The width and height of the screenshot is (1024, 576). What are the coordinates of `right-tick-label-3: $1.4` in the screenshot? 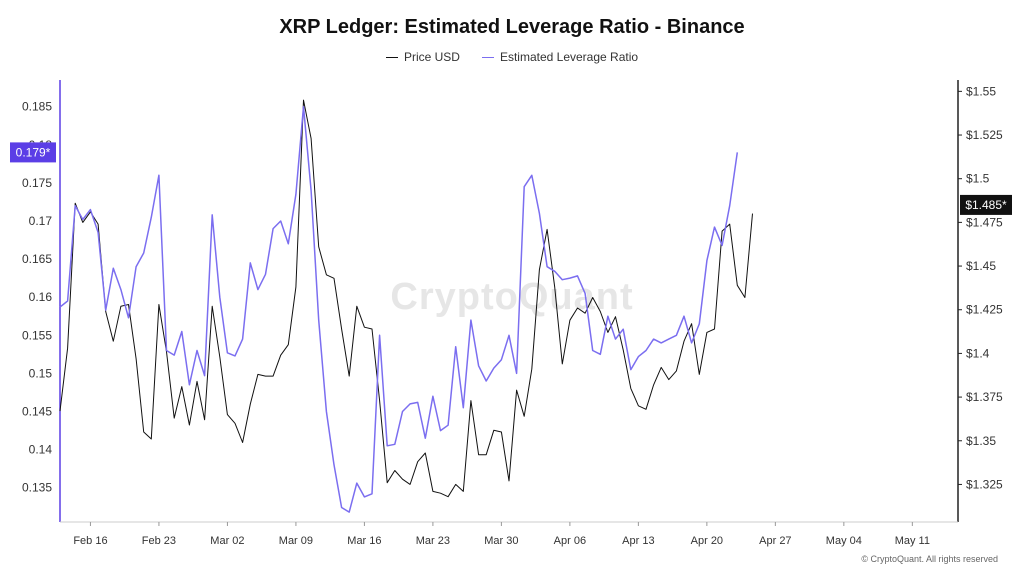 It's located at (978, 353).